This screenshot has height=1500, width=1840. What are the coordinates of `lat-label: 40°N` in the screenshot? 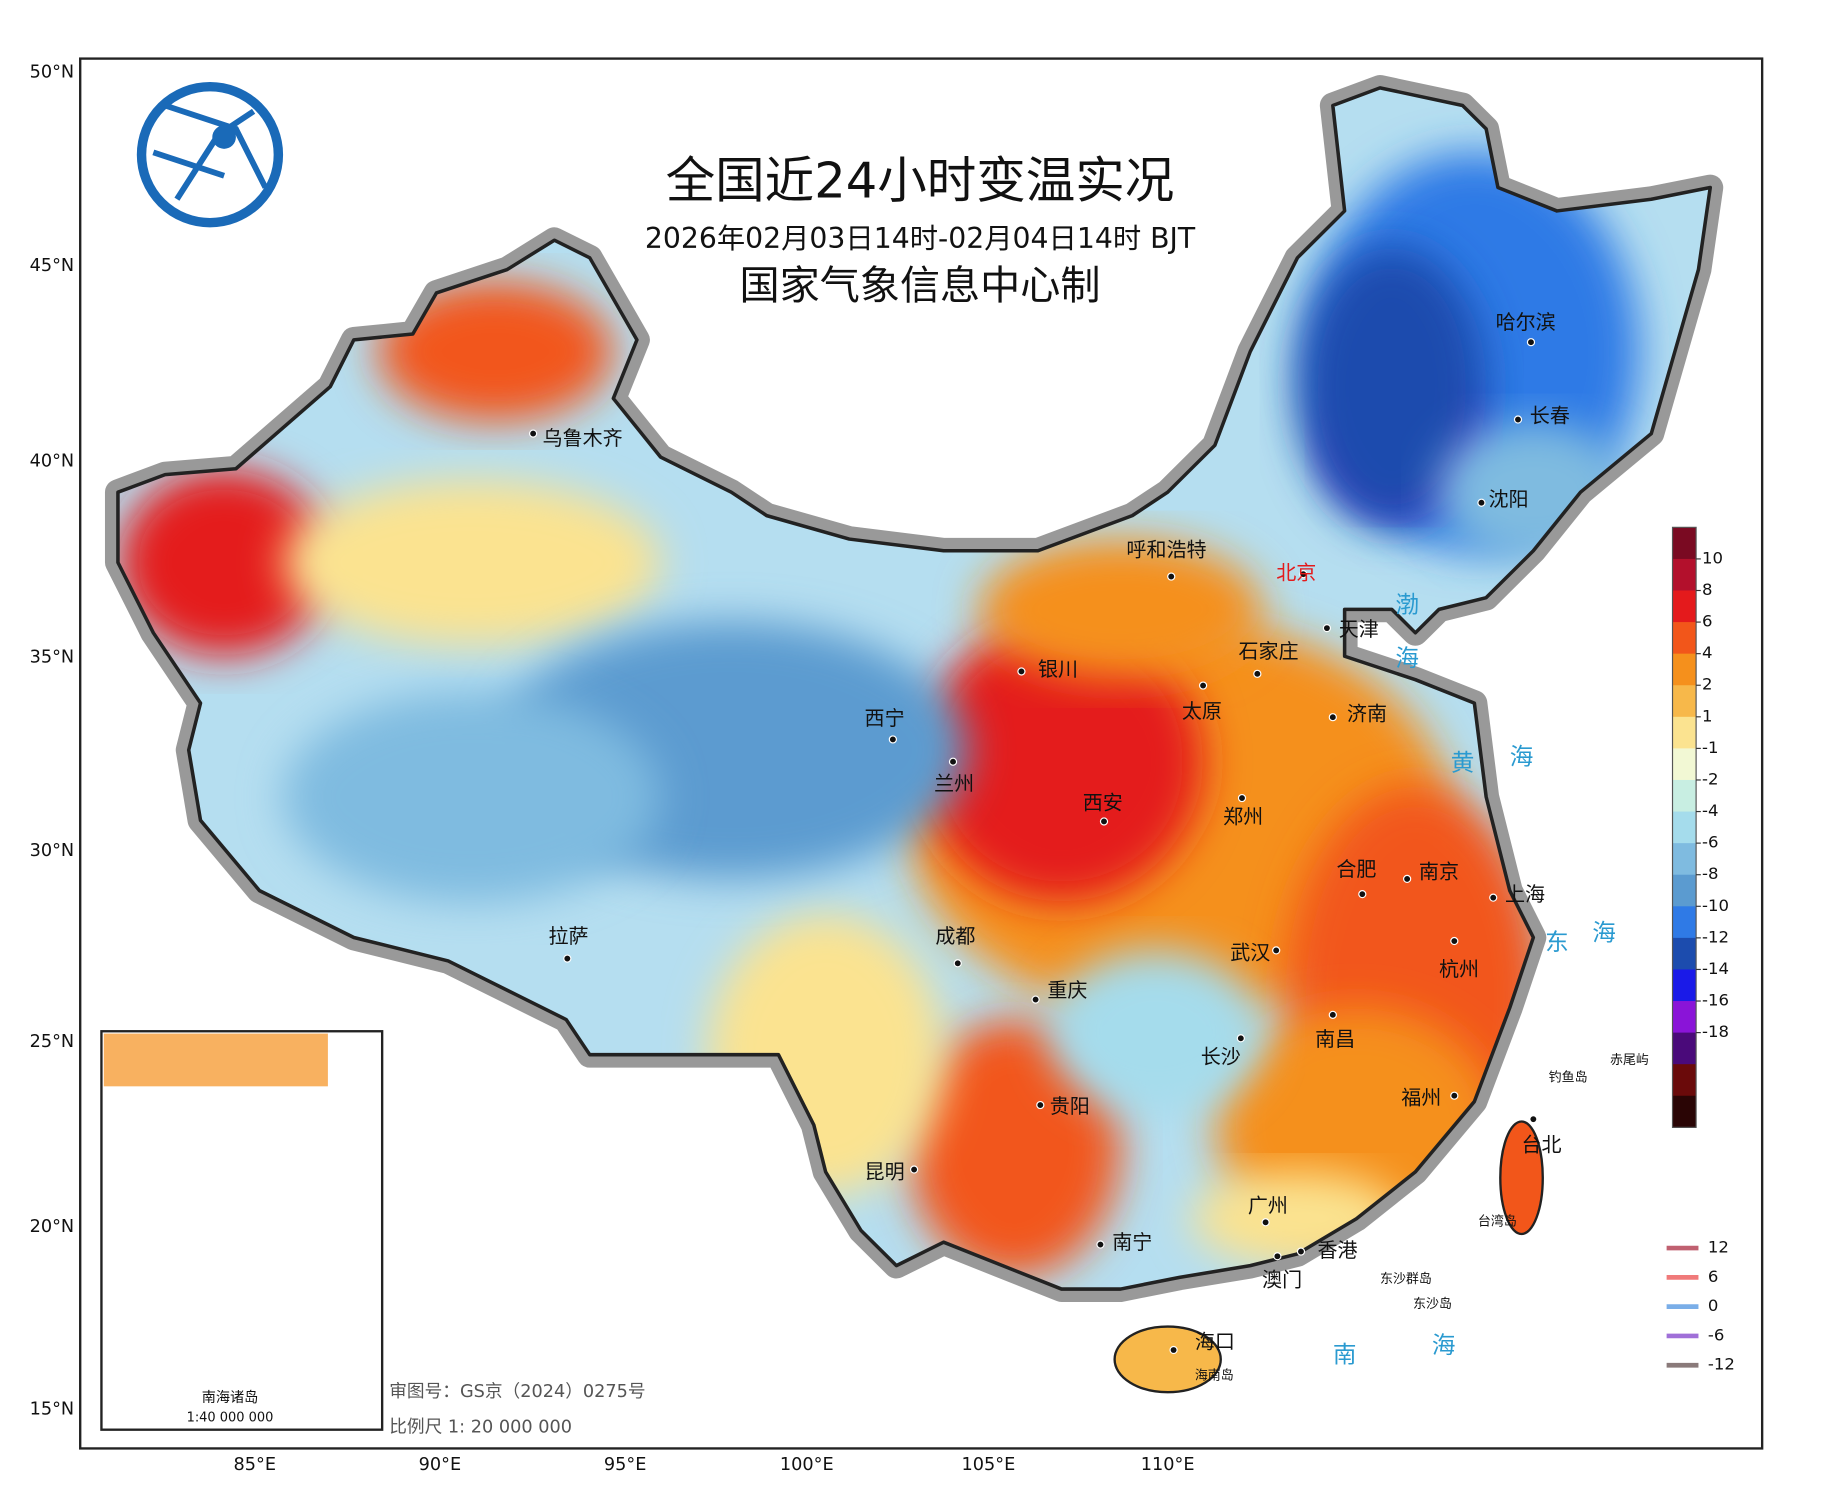 It's located at (52, 462).